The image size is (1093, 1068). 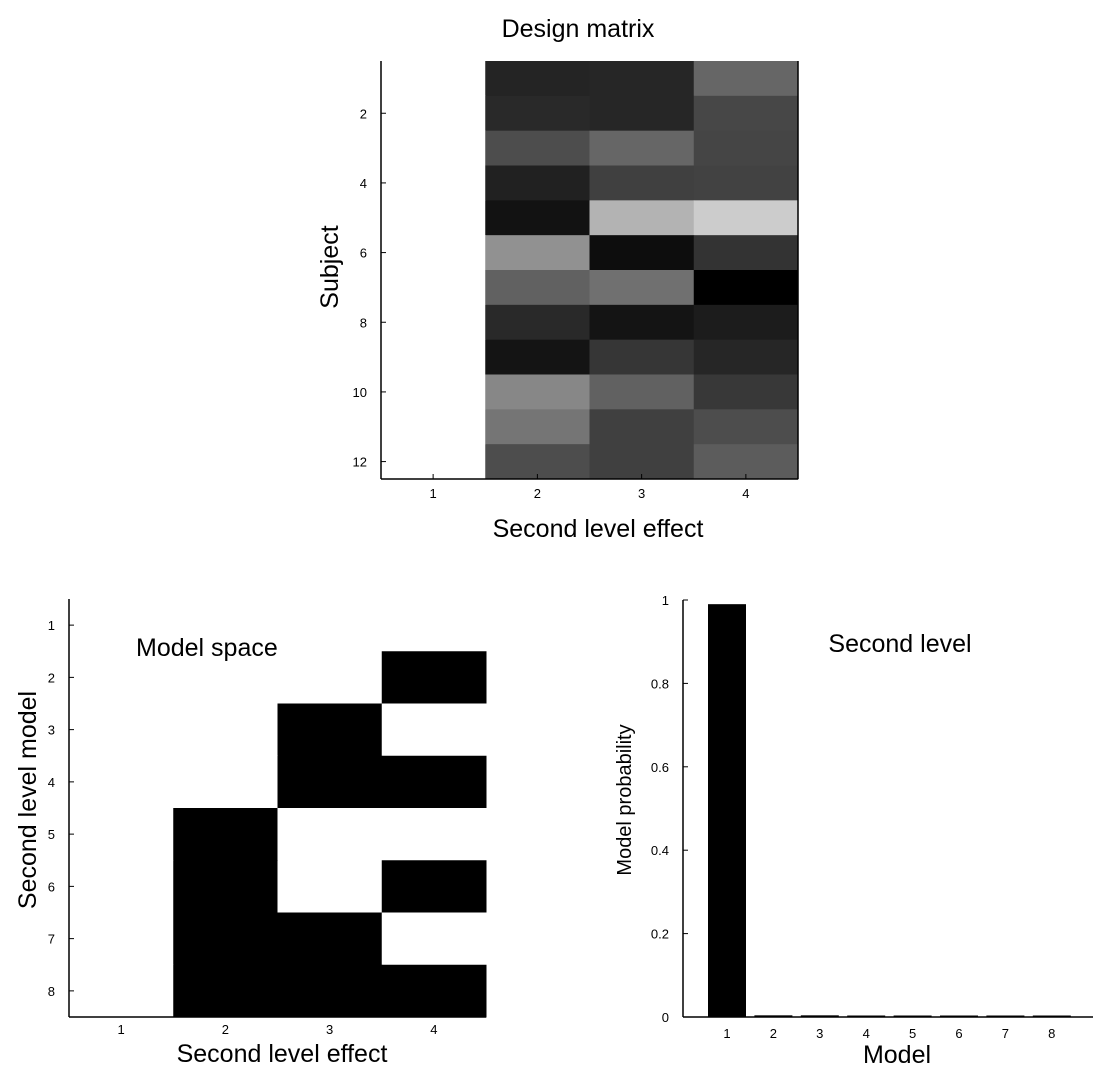 I want to click on model-space-x-tick-label: 4, so click(x=433, y=1029).